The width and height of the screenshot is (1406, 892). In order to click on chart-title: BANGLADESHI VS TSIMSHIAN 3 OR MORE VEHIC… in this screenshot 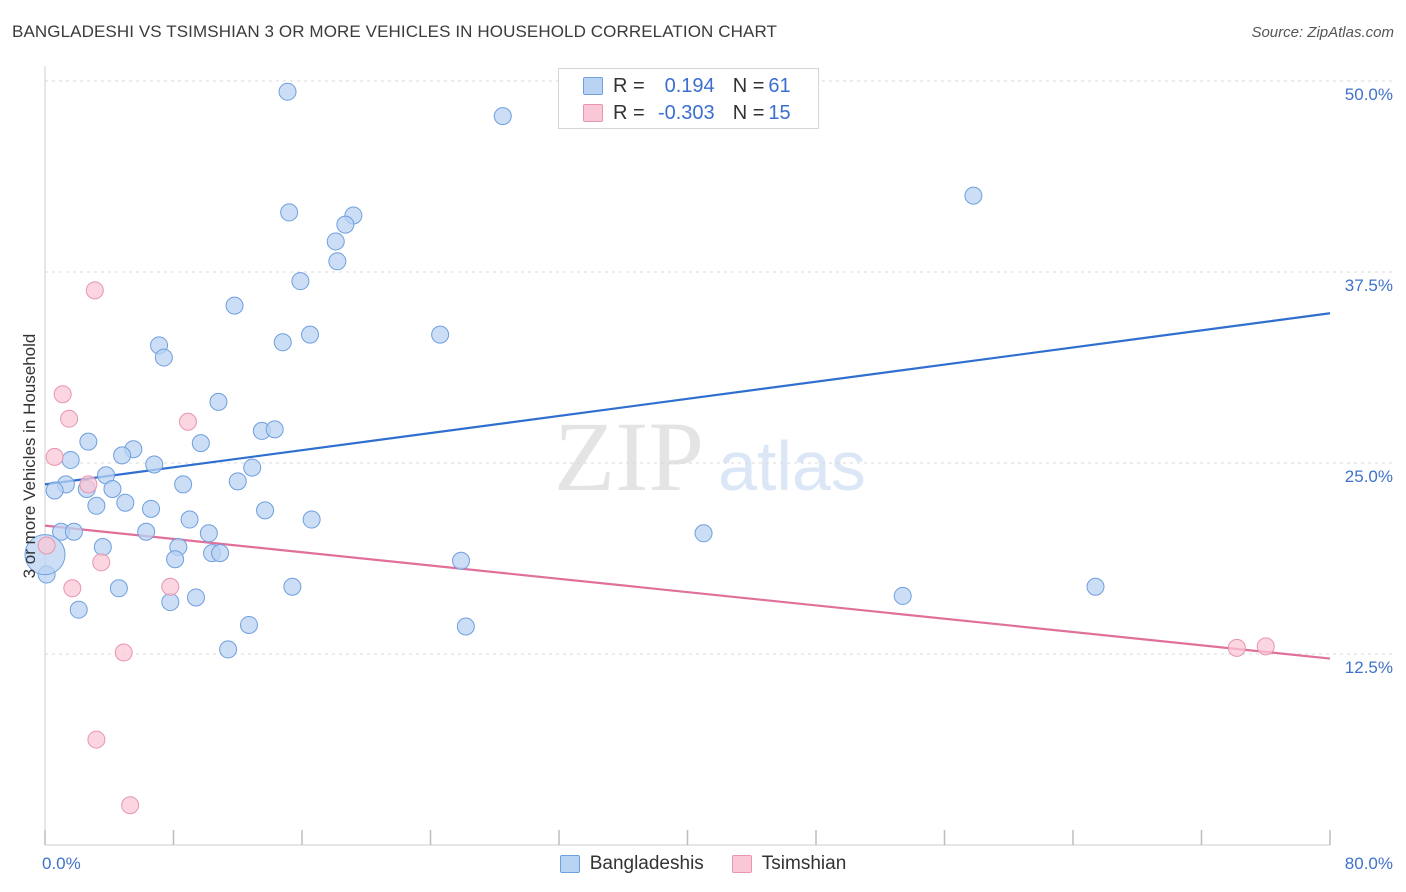, I will do `click(394, 31)`.